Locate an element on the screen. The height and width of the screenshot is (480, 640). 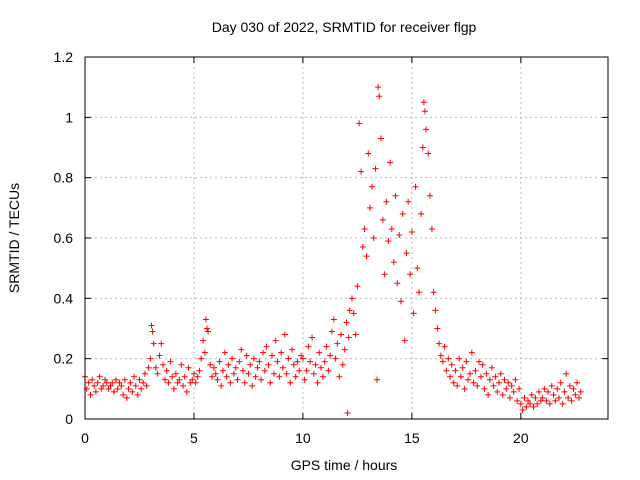
y-tick-label: 0.6 is located at coordinates (64, 238).